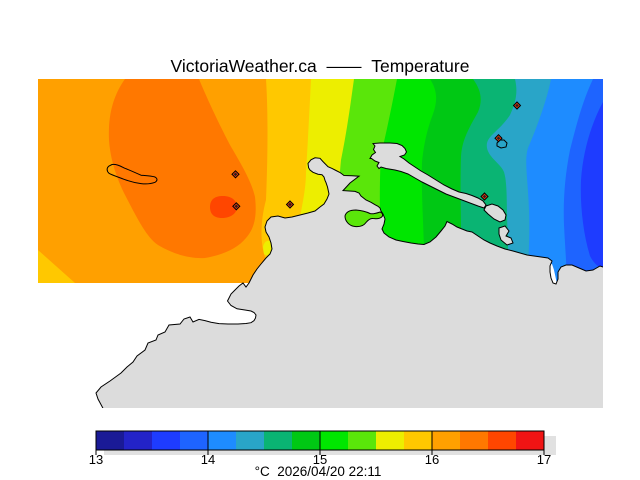 The width and height of the screenshot is (640, 480). What do you see at coordinates (544, 459) in the screenshot?
I see `svg-text: 17` at bounding box center [544, 459].